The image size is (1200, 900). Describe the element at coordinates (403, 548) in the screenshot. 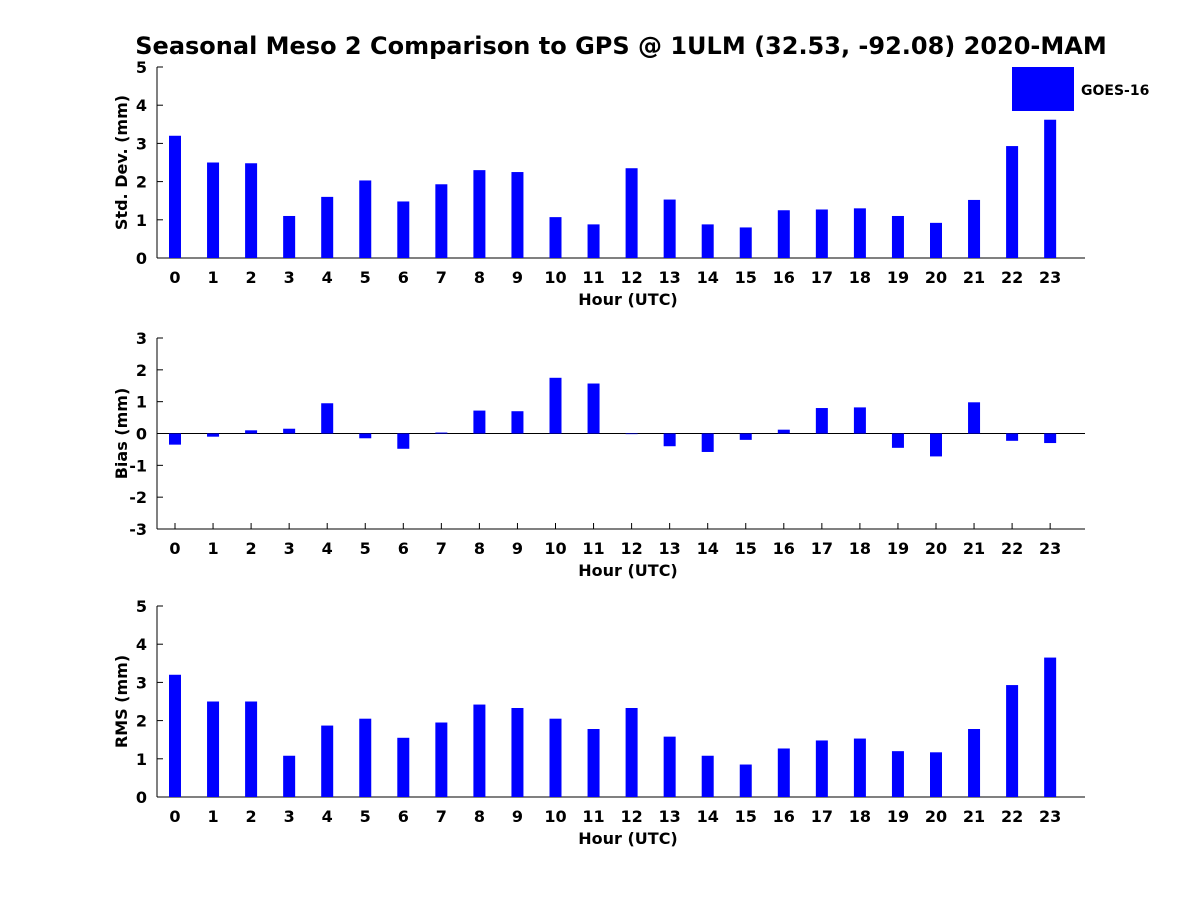

I see `x-tick-label: 6` at that location.